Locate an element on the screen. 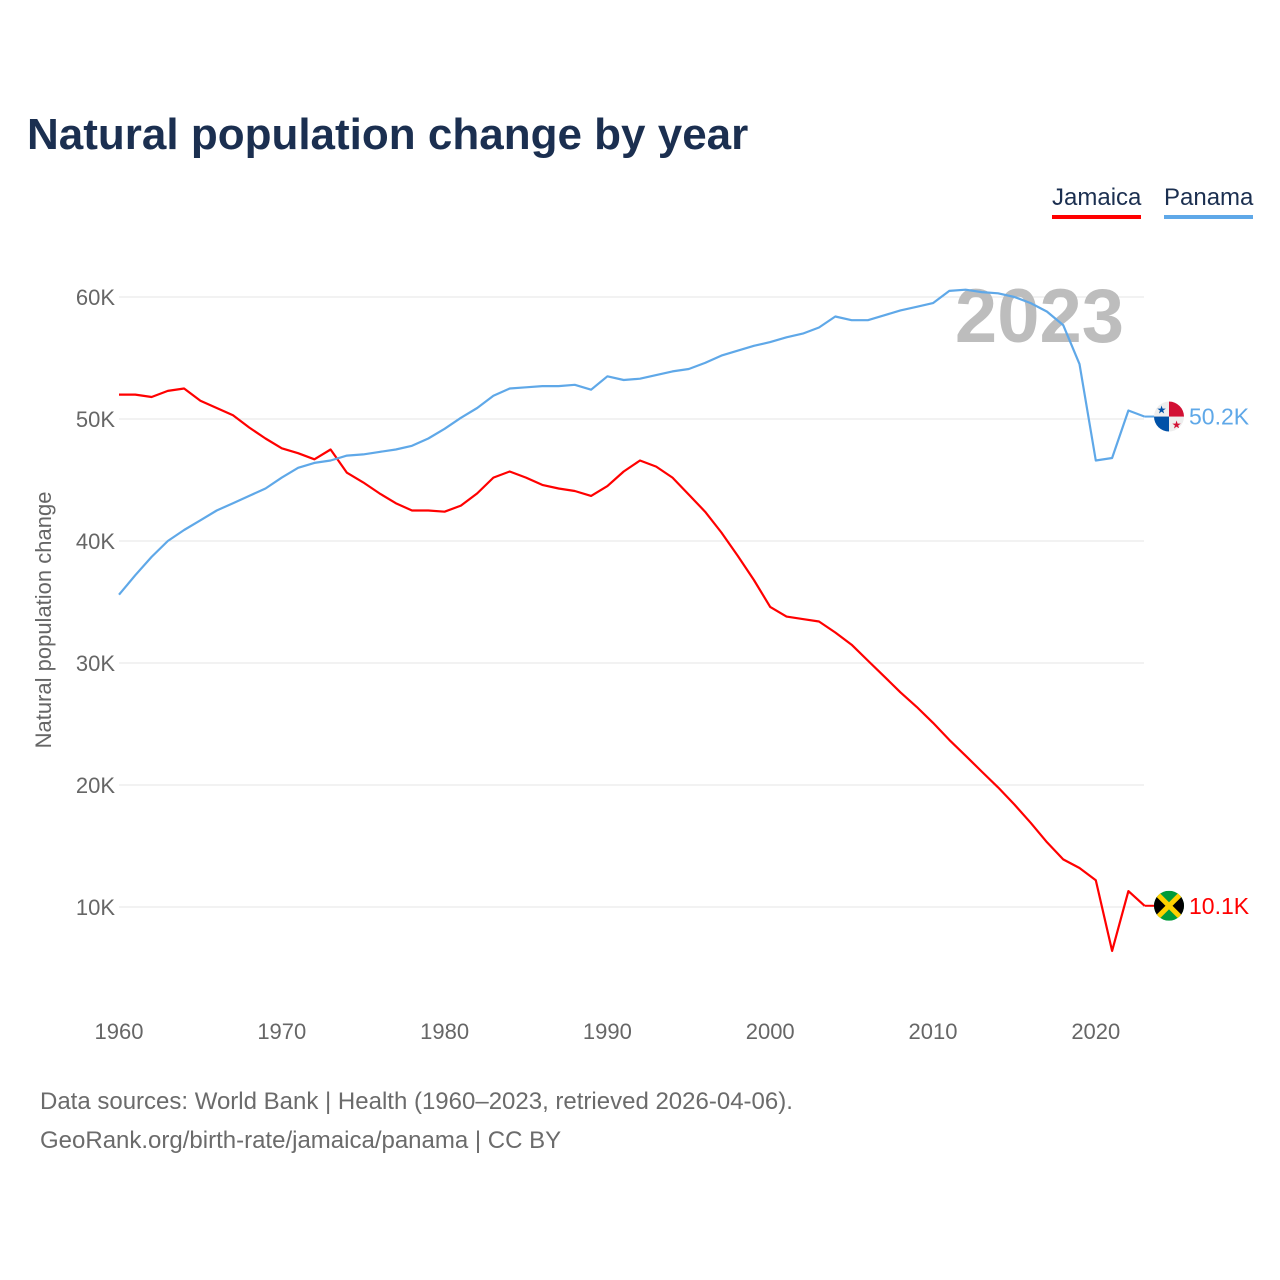 The width and height of the screenshot is (1280, 1280). flag-body: ★★ is located at coordinates (1169, 416).